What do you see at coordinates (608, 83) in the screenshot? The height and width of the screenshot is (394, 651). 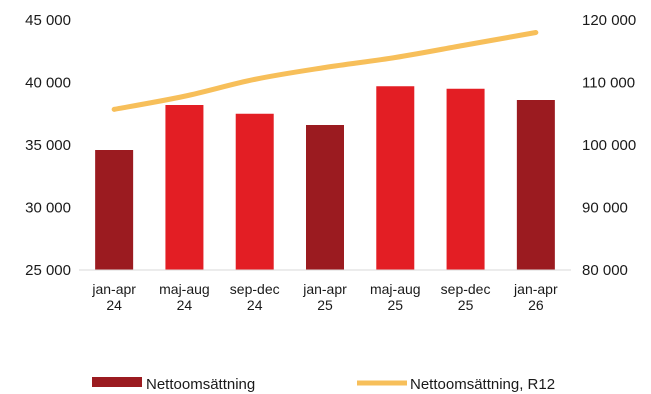 I see `y-right-tick-label: 110 000` at bounding box center [608, 83].